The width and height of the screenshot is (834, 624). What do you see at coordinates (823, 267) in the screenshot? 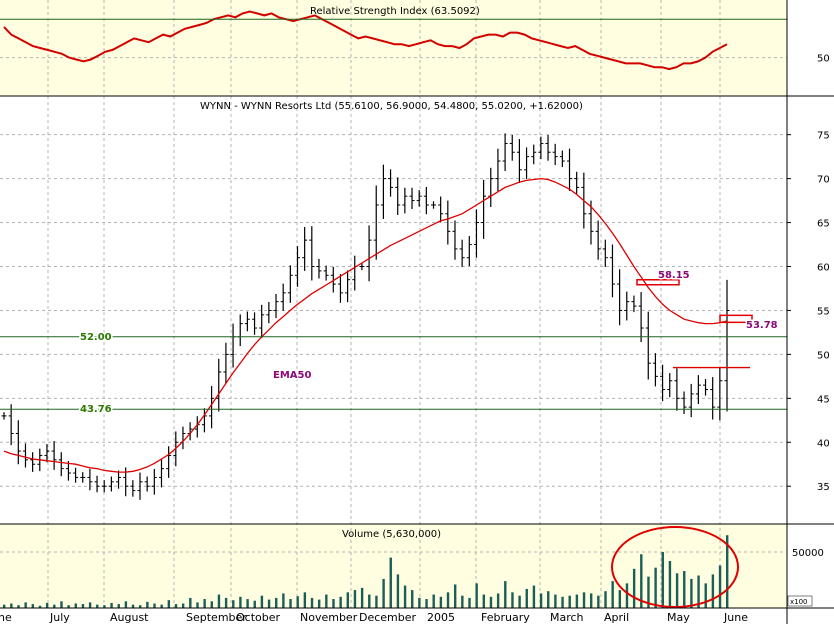
I see `price-tick-label: 60` at bounding box center [823, 267].